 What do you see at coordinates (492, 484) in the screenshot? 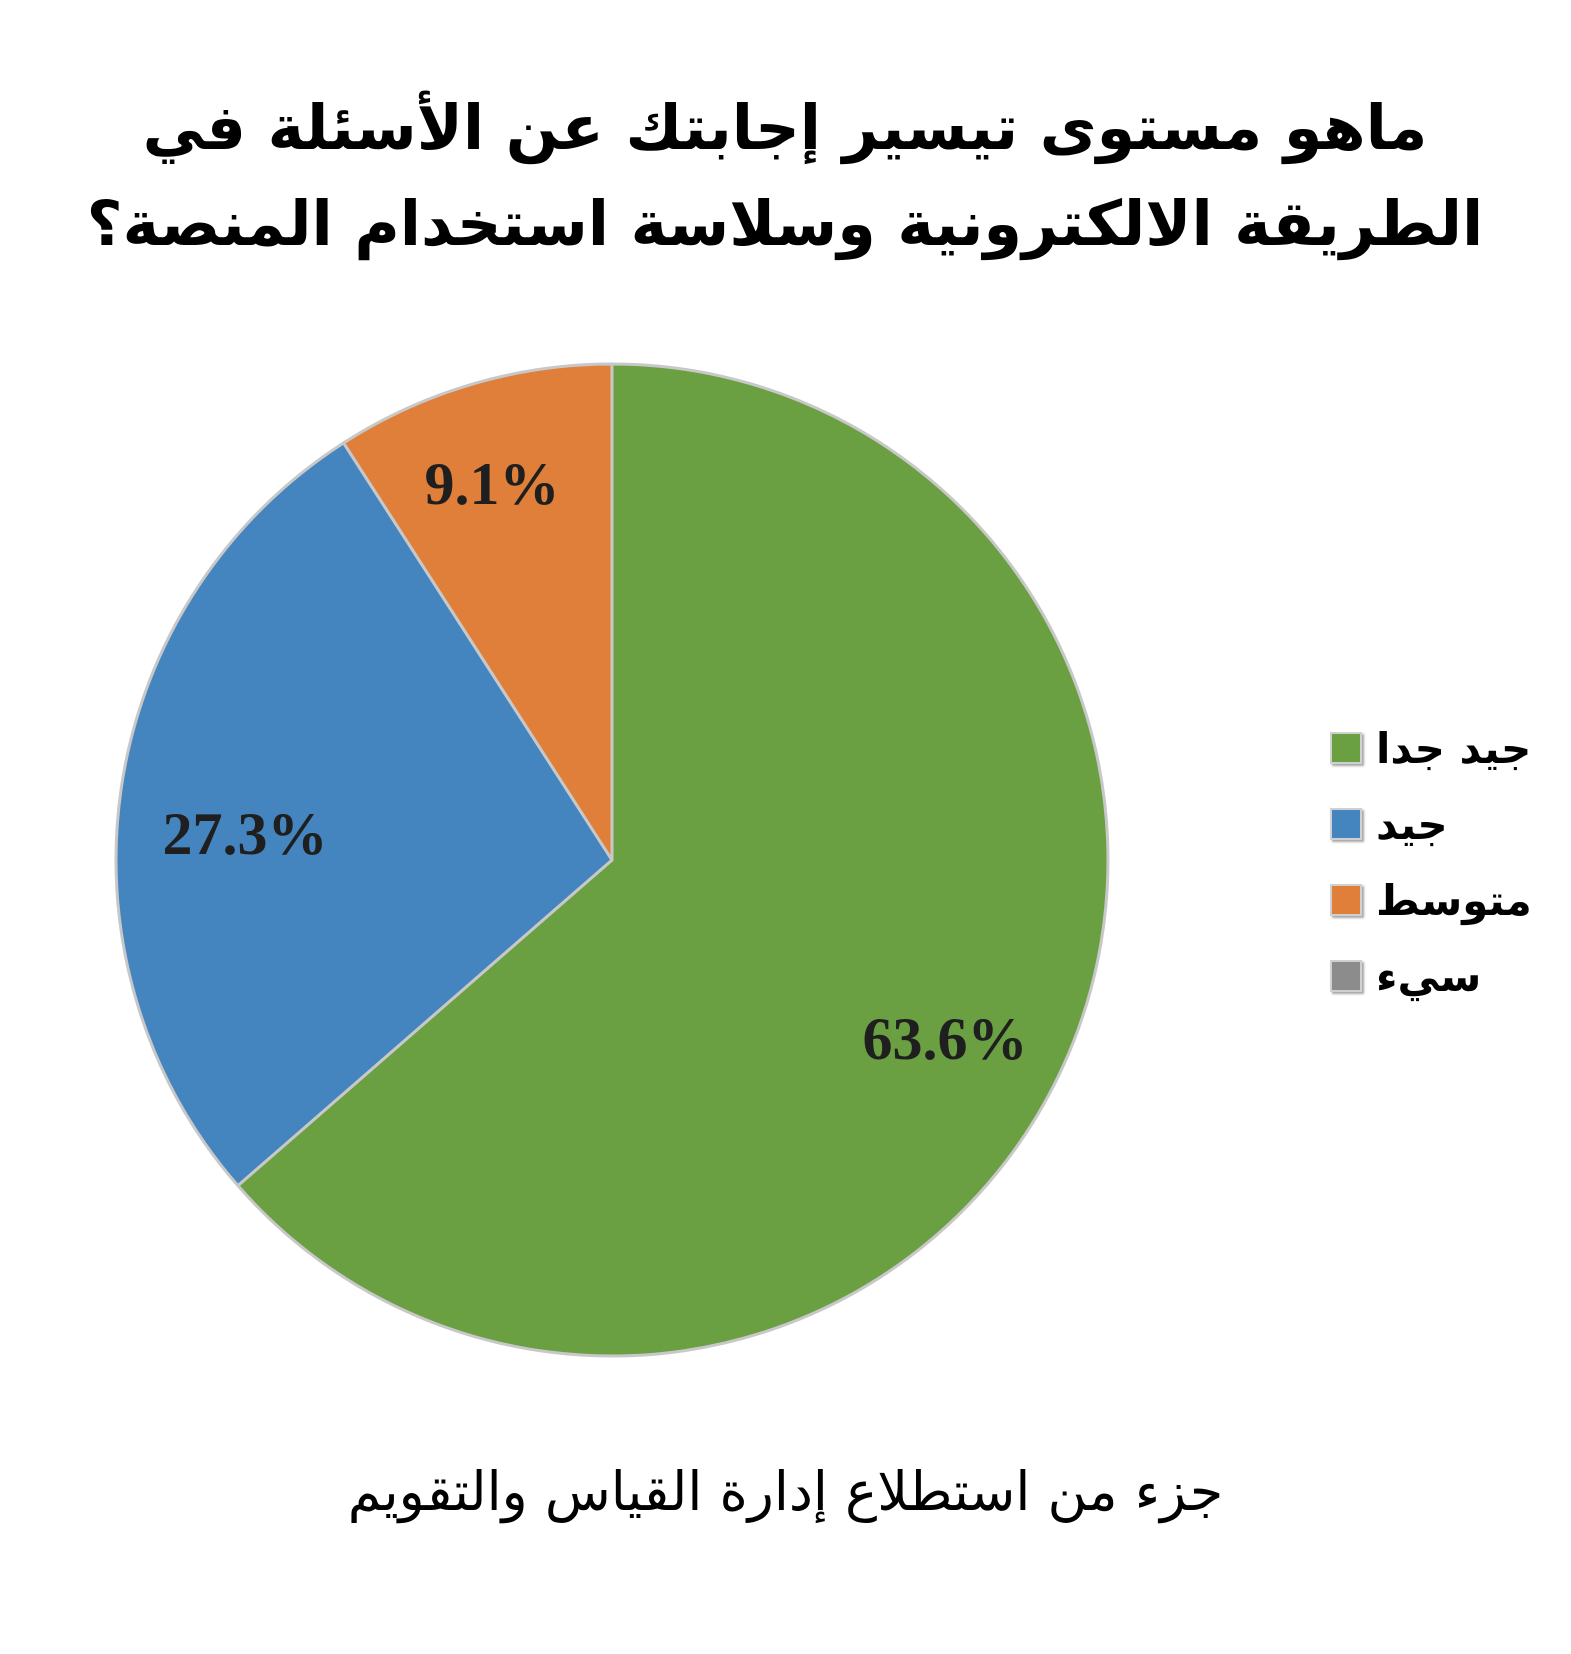
I see `slice-data-label: 9.1%` at bounding box center [492, 484].